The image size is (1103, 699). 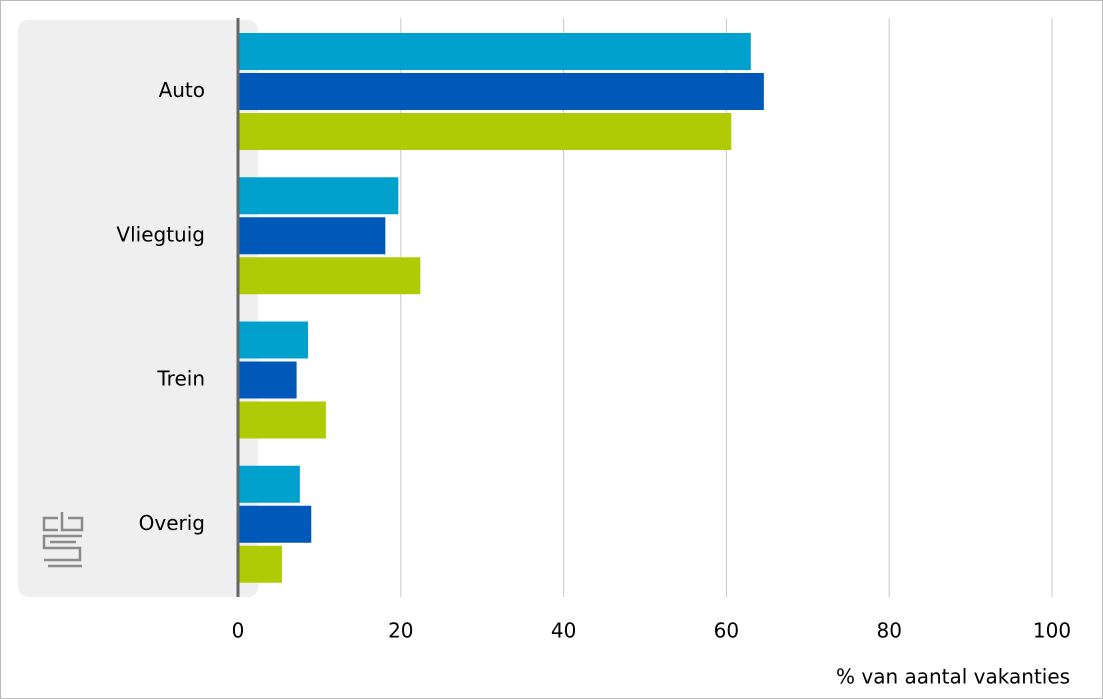 I want to click on x-tick-label: 100, so click(x=1052, y=631).